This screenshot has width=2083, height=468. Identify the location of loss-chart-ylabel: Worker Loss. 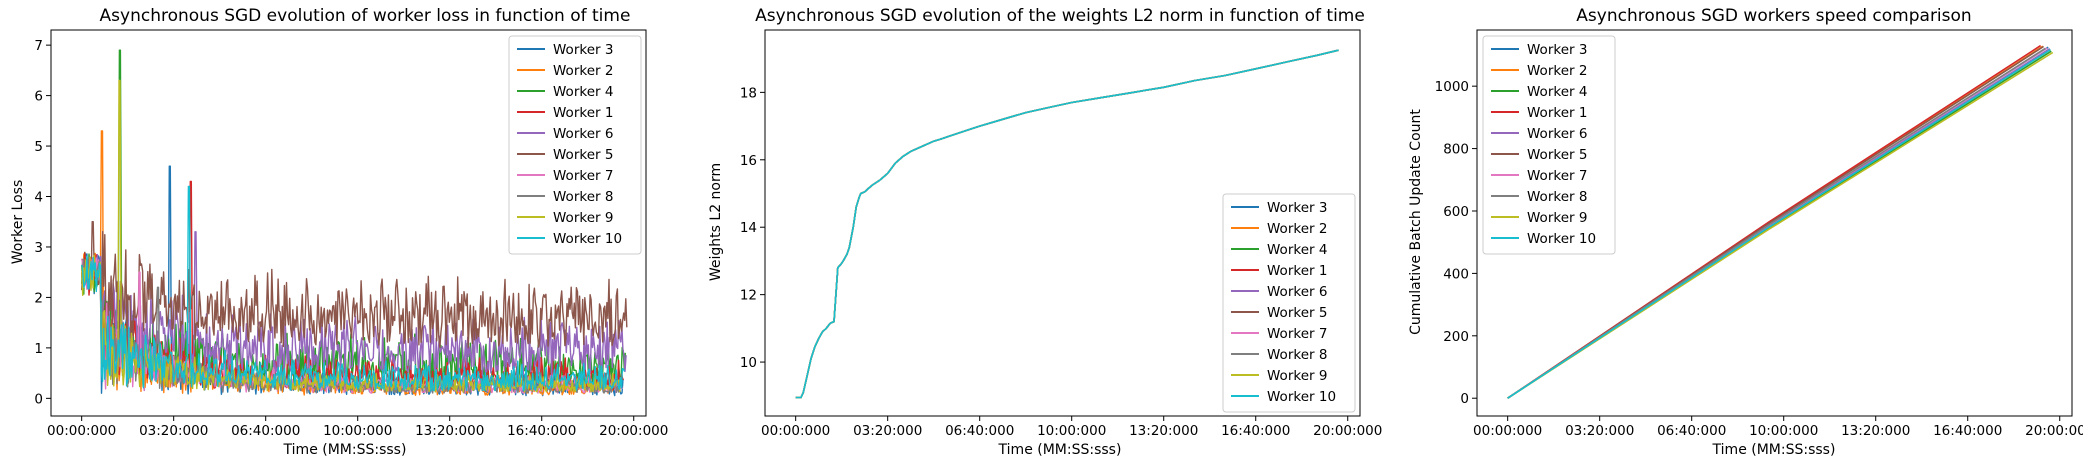
(18, 222).